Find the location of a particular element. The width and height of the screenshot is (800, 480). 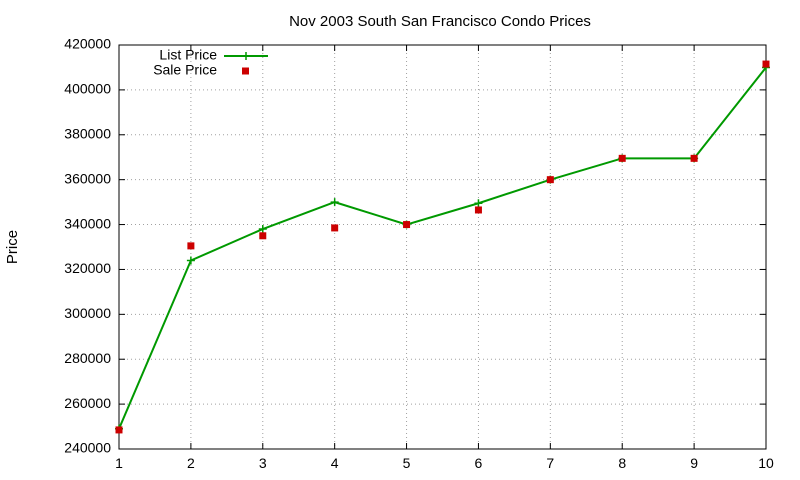

x-tick-label: 1 is located at coordinates (119, 463).